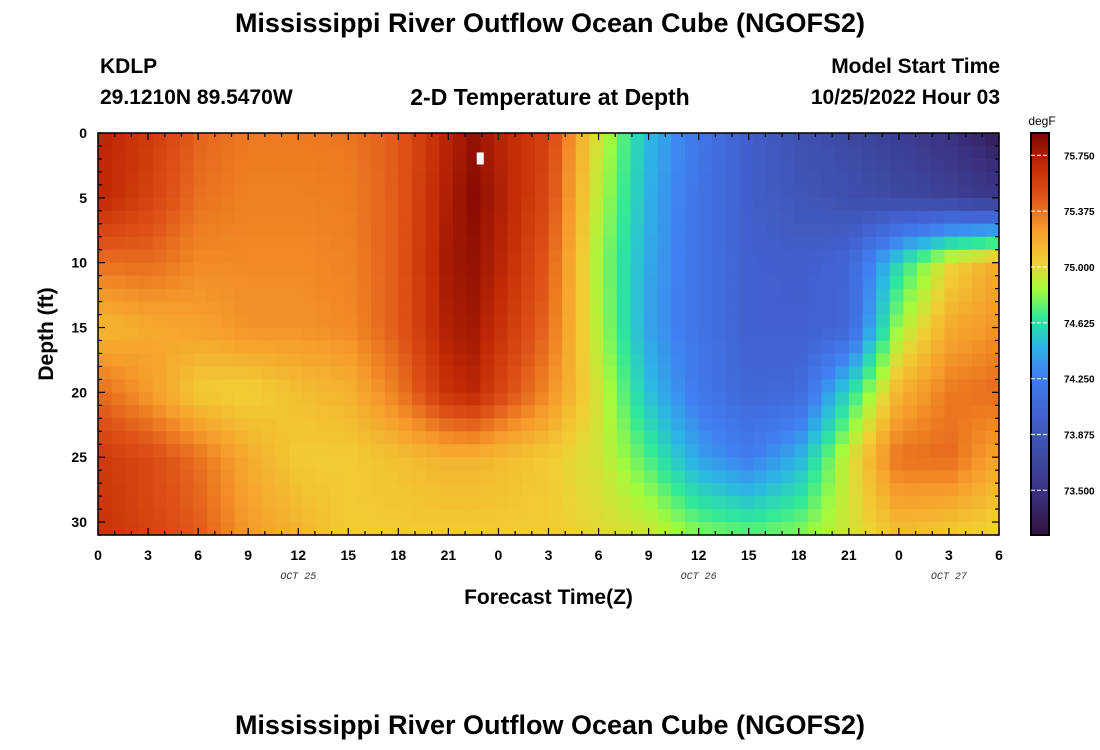 This screenshot has height=750, width=1100. Describe the element at coordinates (449, 555) in the screenshot. I see `x-tick-label: 21` at that location.